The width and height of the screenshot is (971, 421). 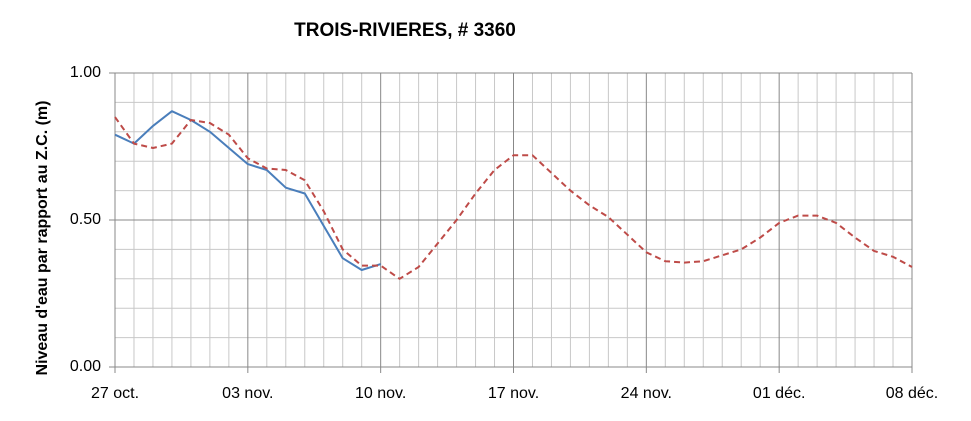 What do you see at coordinates (42, 238) in the screenshot?
I see `y-axis-label: Niveau d'eau par rapport au Z.C. (m)` at bounding box center [42, 238].